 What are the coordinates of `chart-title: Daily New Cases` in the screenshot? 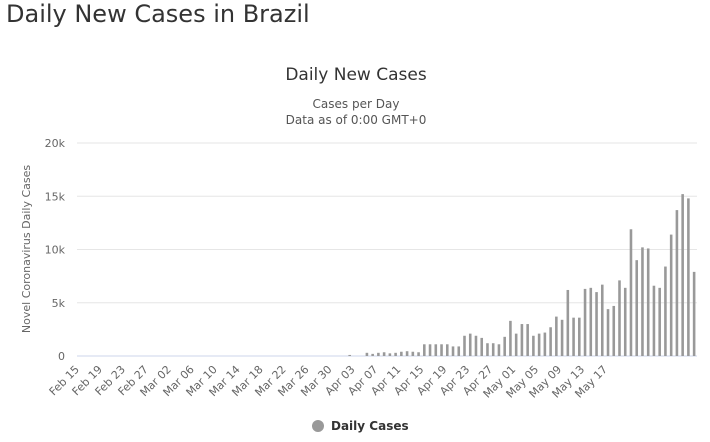 It's located at (356, 75).